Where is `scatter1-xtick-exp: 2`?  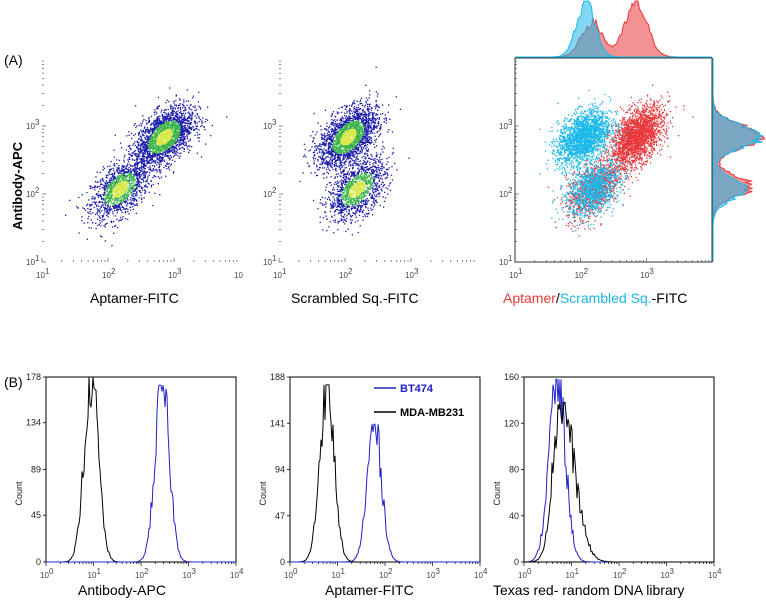
scatter1-xtick-exp: 2 is located at coordinates (113, 271).